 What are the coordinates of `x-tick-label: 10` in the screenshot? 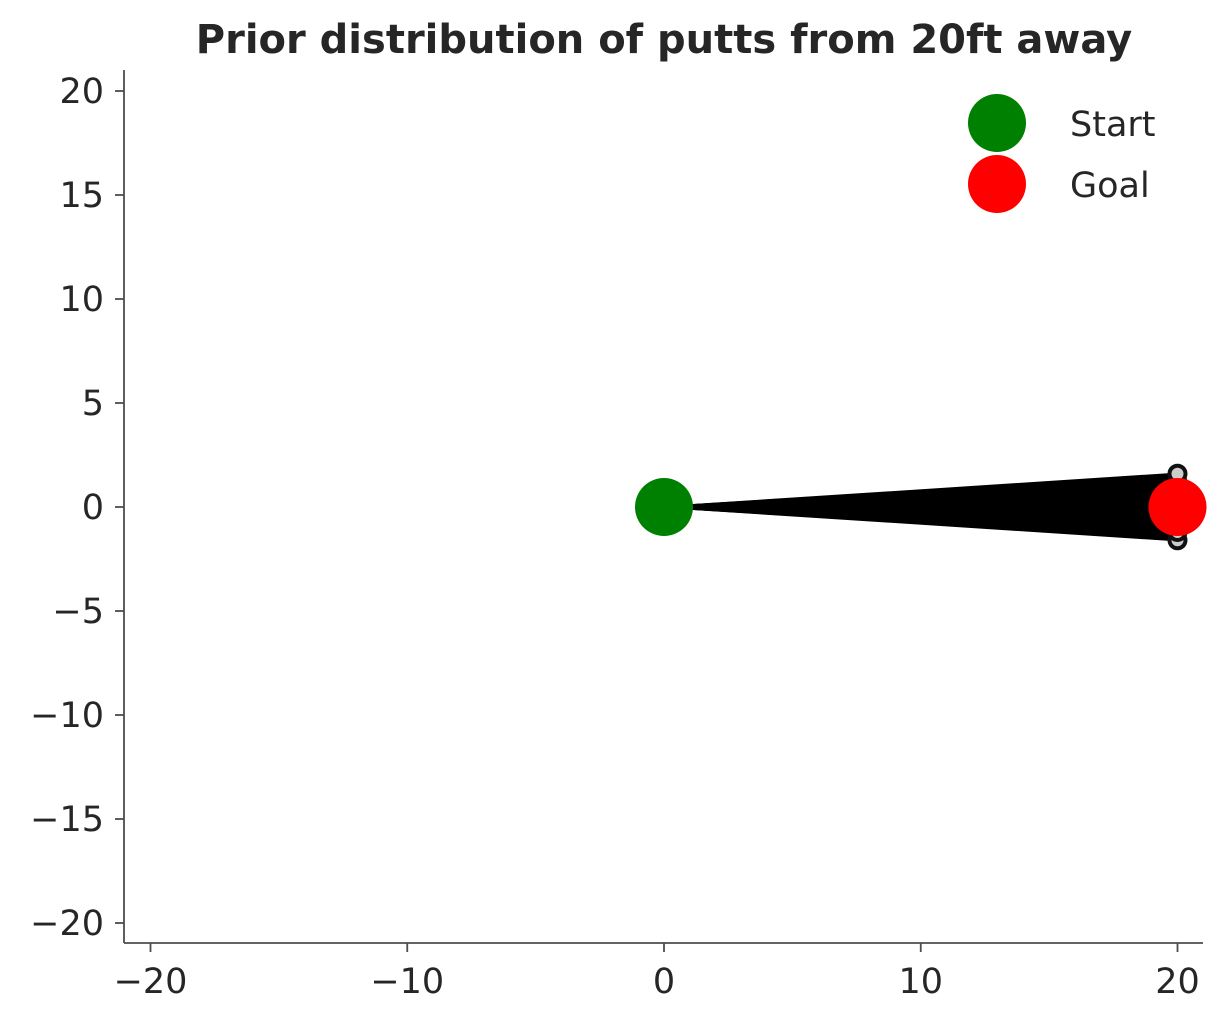 It's located at (920, 982).